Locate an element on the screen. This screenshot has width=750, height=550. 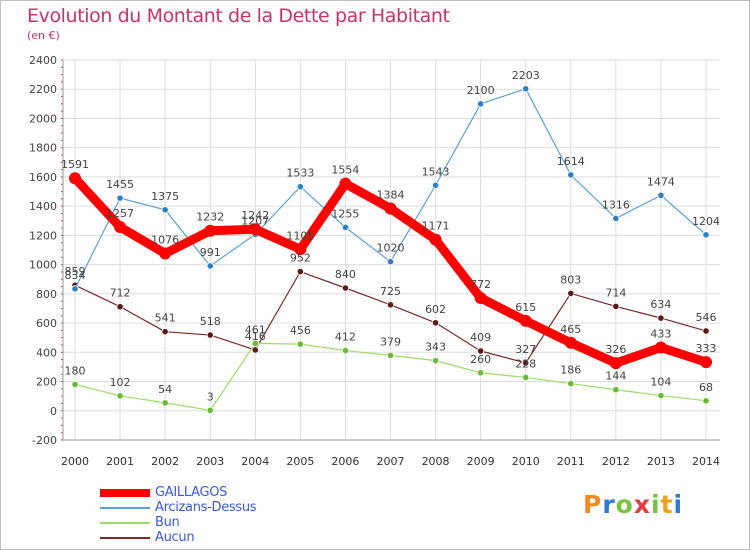
x-tick-label: 2009 is located at coordinates (481, 461).